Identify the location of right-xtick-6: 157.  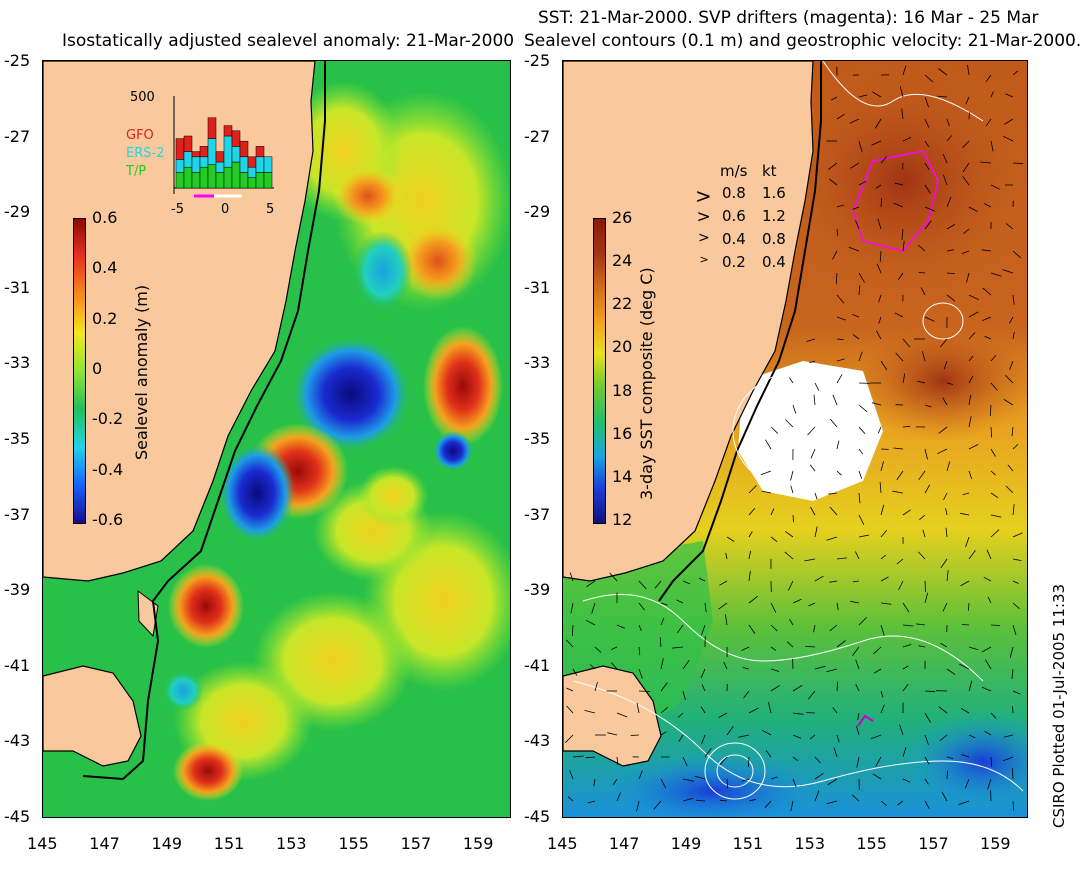
(933, 843).